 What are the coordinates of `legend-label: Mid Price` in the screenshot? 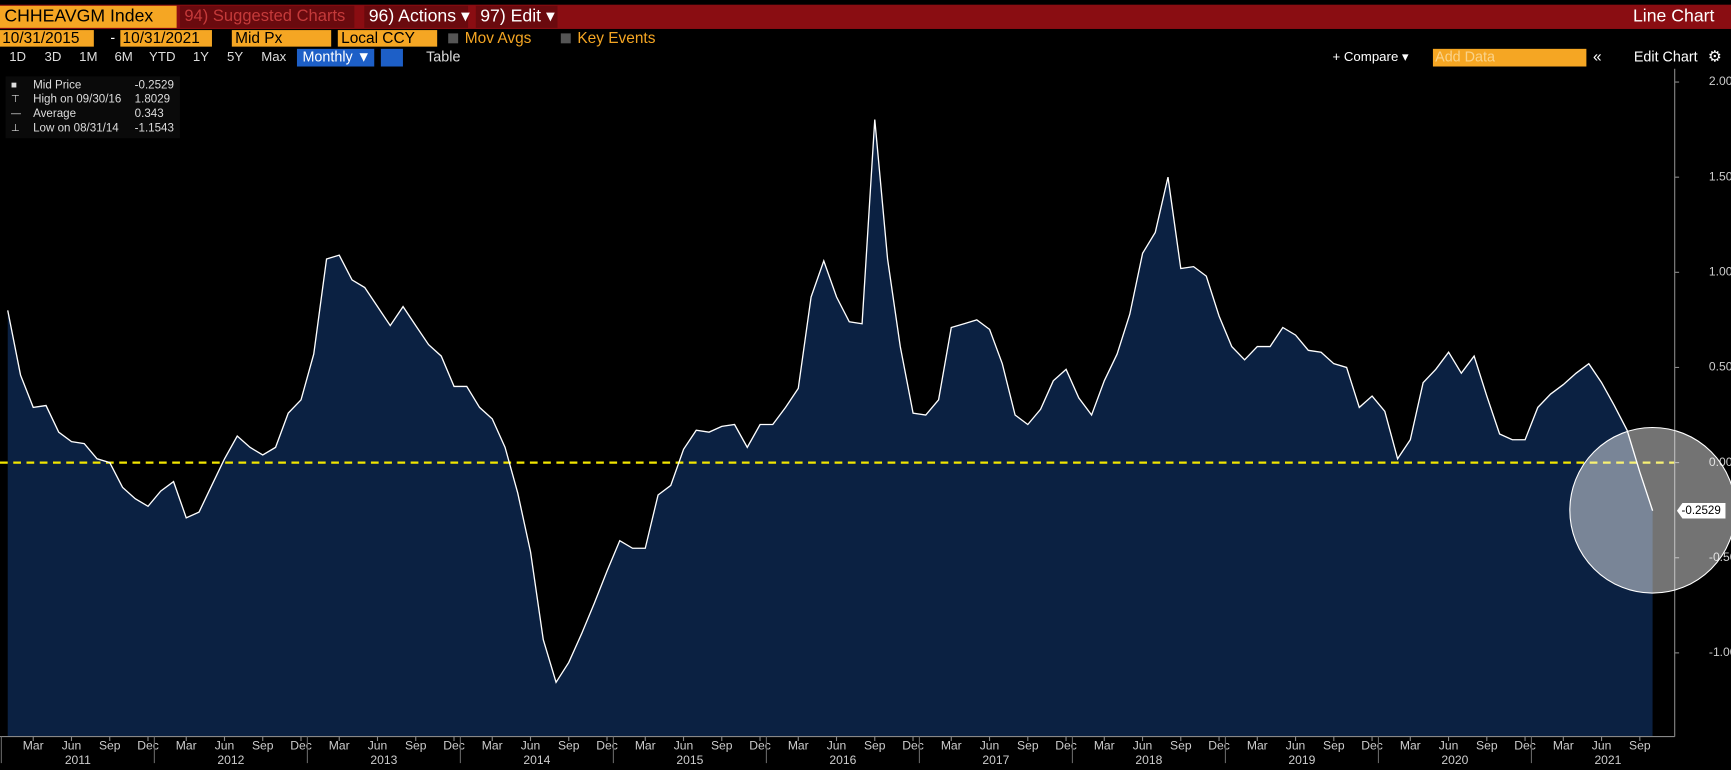 It's located at (57, 85).